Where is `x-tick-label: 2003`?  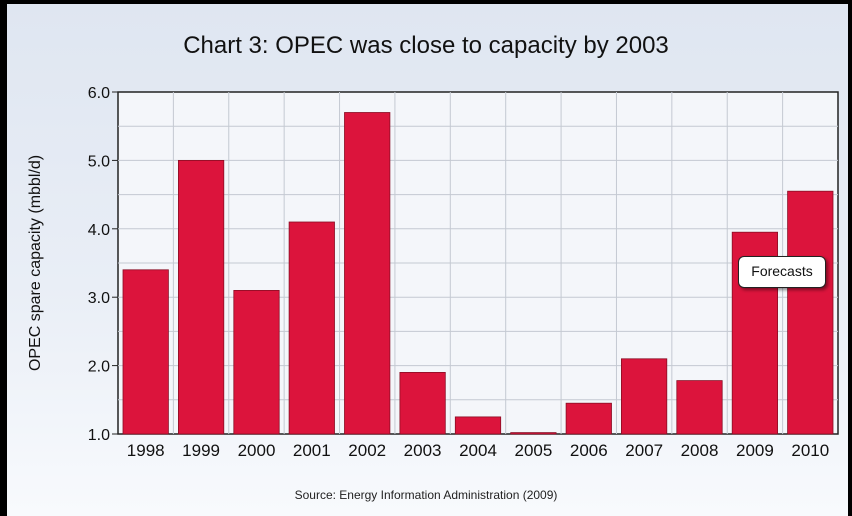 x-tick-label: 2003 is located at coordinates (423, 450).